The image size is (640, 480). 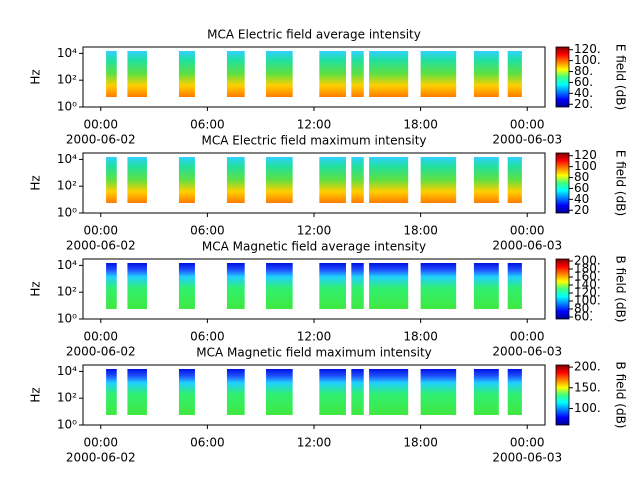 I want to click on colorbar-tick-label: 150., so click(x=587, y=387).